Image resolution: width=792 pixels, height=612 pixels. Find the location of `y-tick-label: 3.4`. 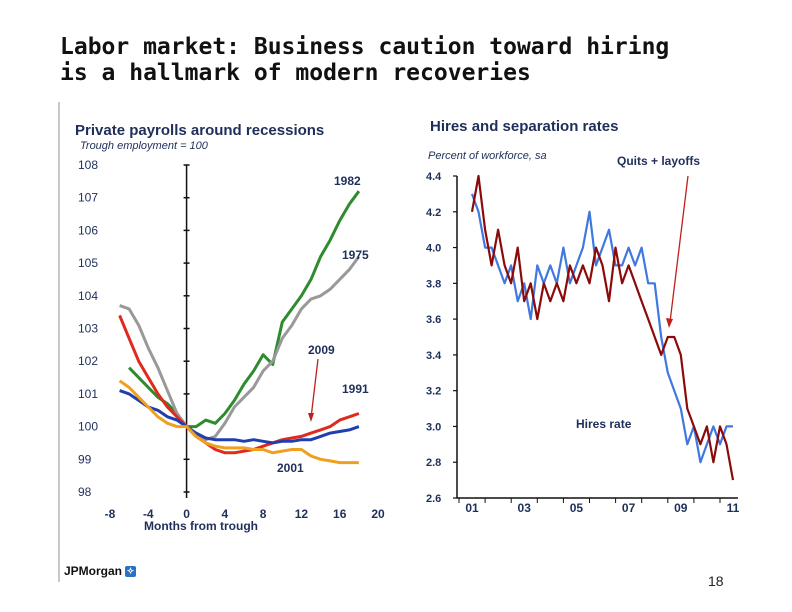

y-tick-label: 3.4 is located at coordinates (434, 356).